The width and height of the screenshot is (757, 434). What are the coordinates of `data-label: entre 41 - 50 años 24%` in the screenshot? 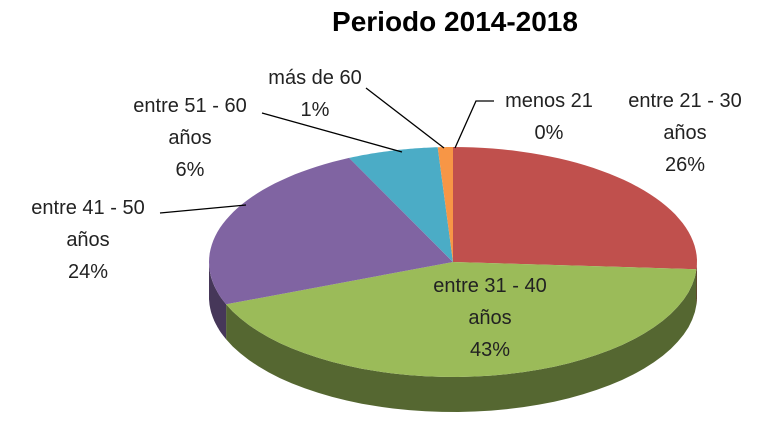 It's located at (88, 240).